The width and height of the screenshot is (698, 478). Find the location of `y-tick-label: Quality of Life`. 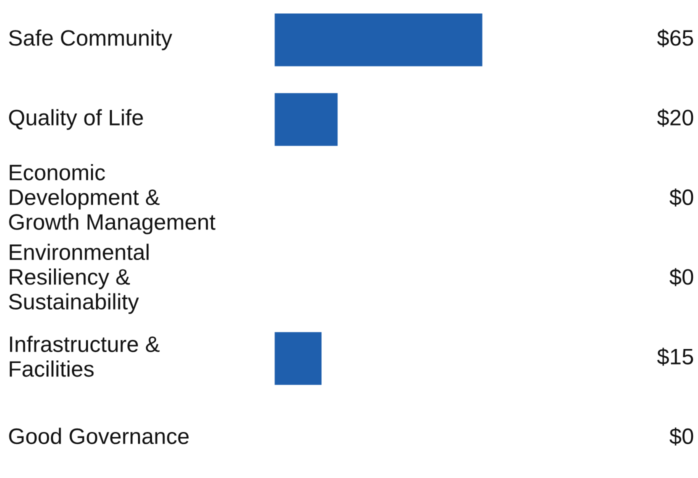

y-tick-label: Quality of Life is located at coordinates (76, 119).